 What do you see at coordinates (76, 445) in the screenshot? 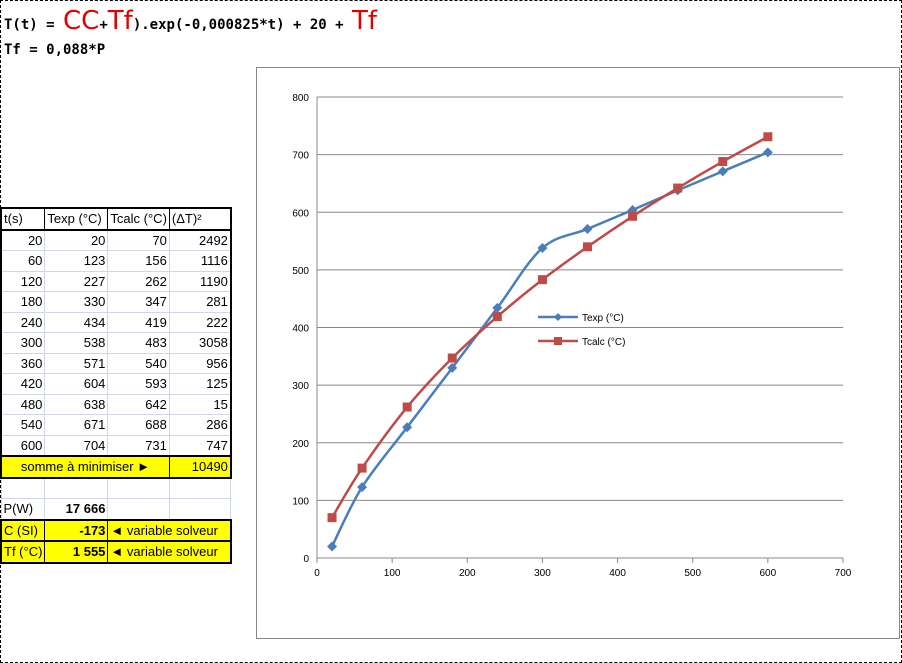
I see `table-cell: 704` at bounding box center [76, 445].